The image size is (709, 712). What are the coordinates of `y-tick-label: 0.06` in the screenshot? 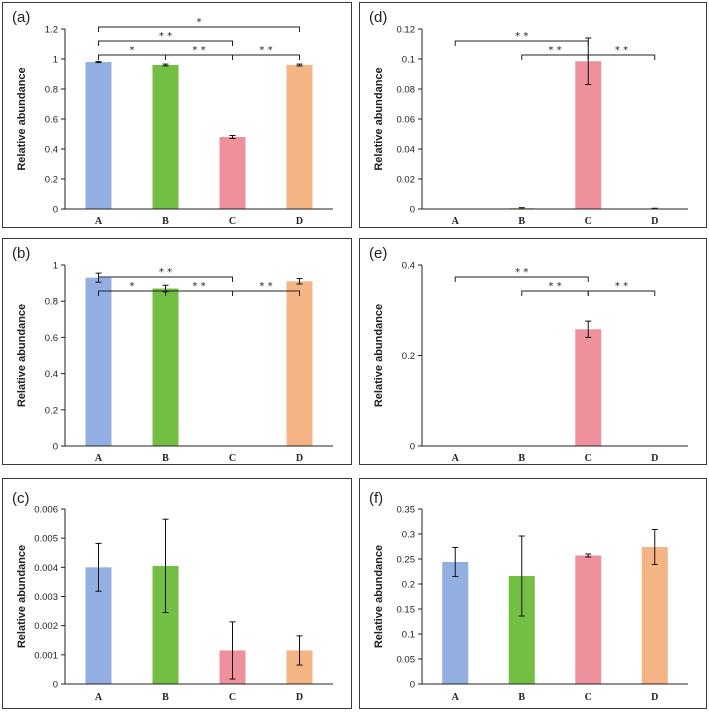 It's located at (406, 120).